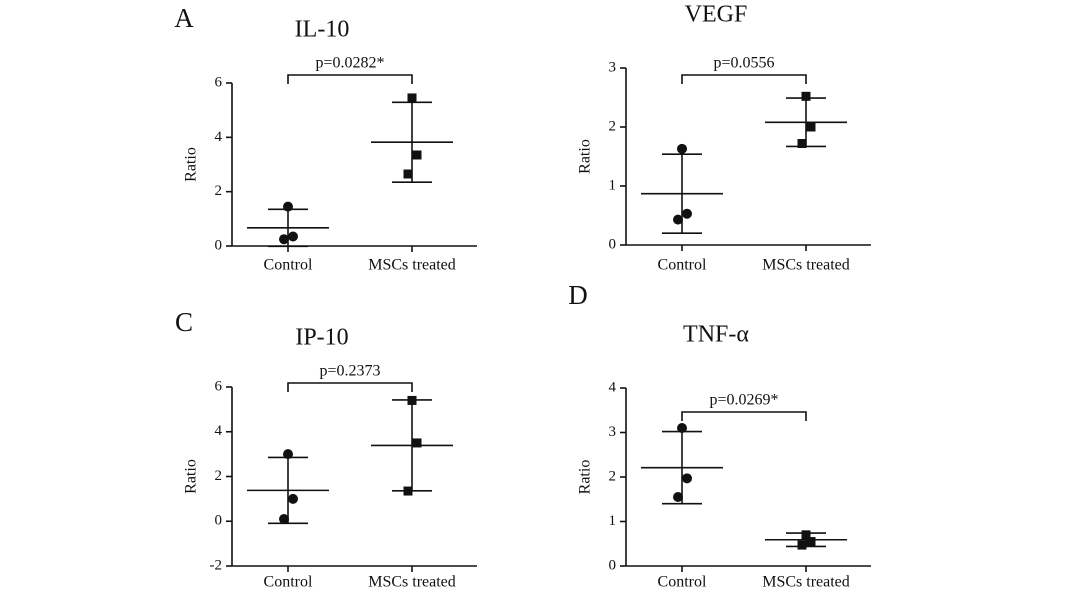 Image resolution: width=1080 pixels, height=606 pixels. I want to click on panel-title: IP-10, so click(321, 338).